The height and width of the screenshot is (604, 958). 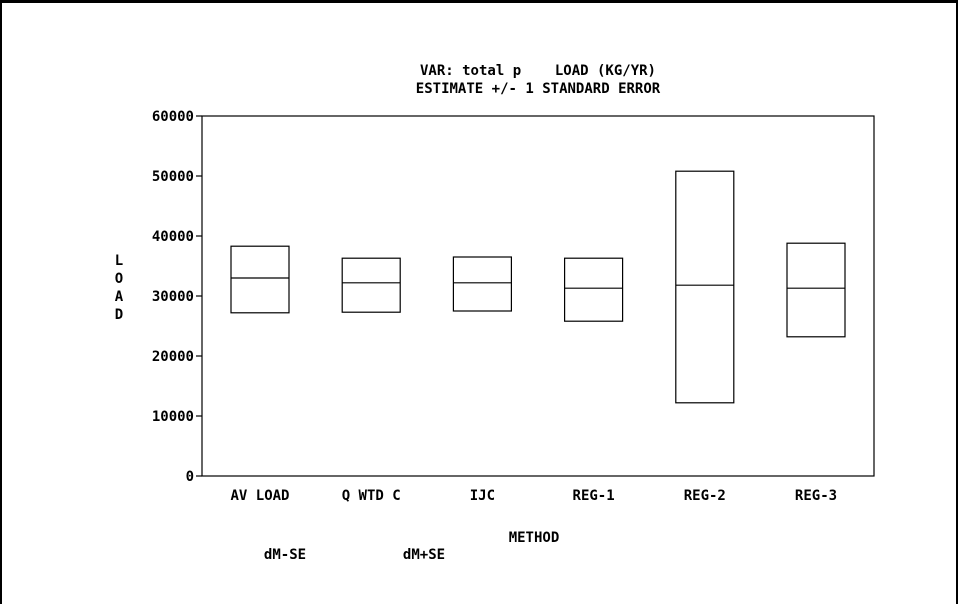 I want to click on y-tick-label: 10000, so click(x=173, y=417).